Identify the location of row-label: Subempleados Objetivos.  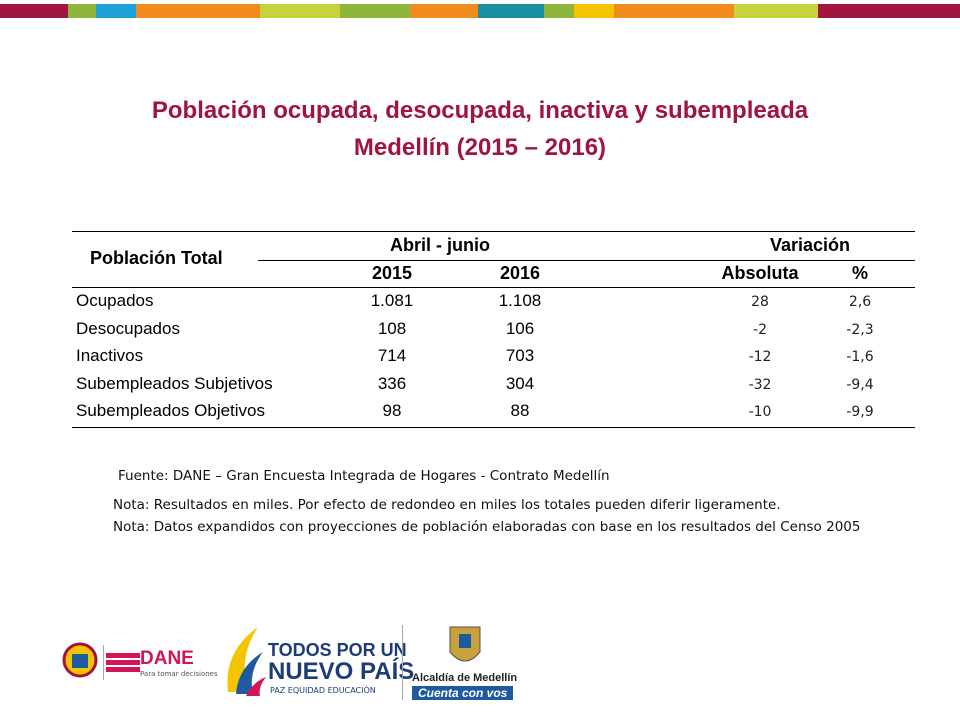
(171, 410).